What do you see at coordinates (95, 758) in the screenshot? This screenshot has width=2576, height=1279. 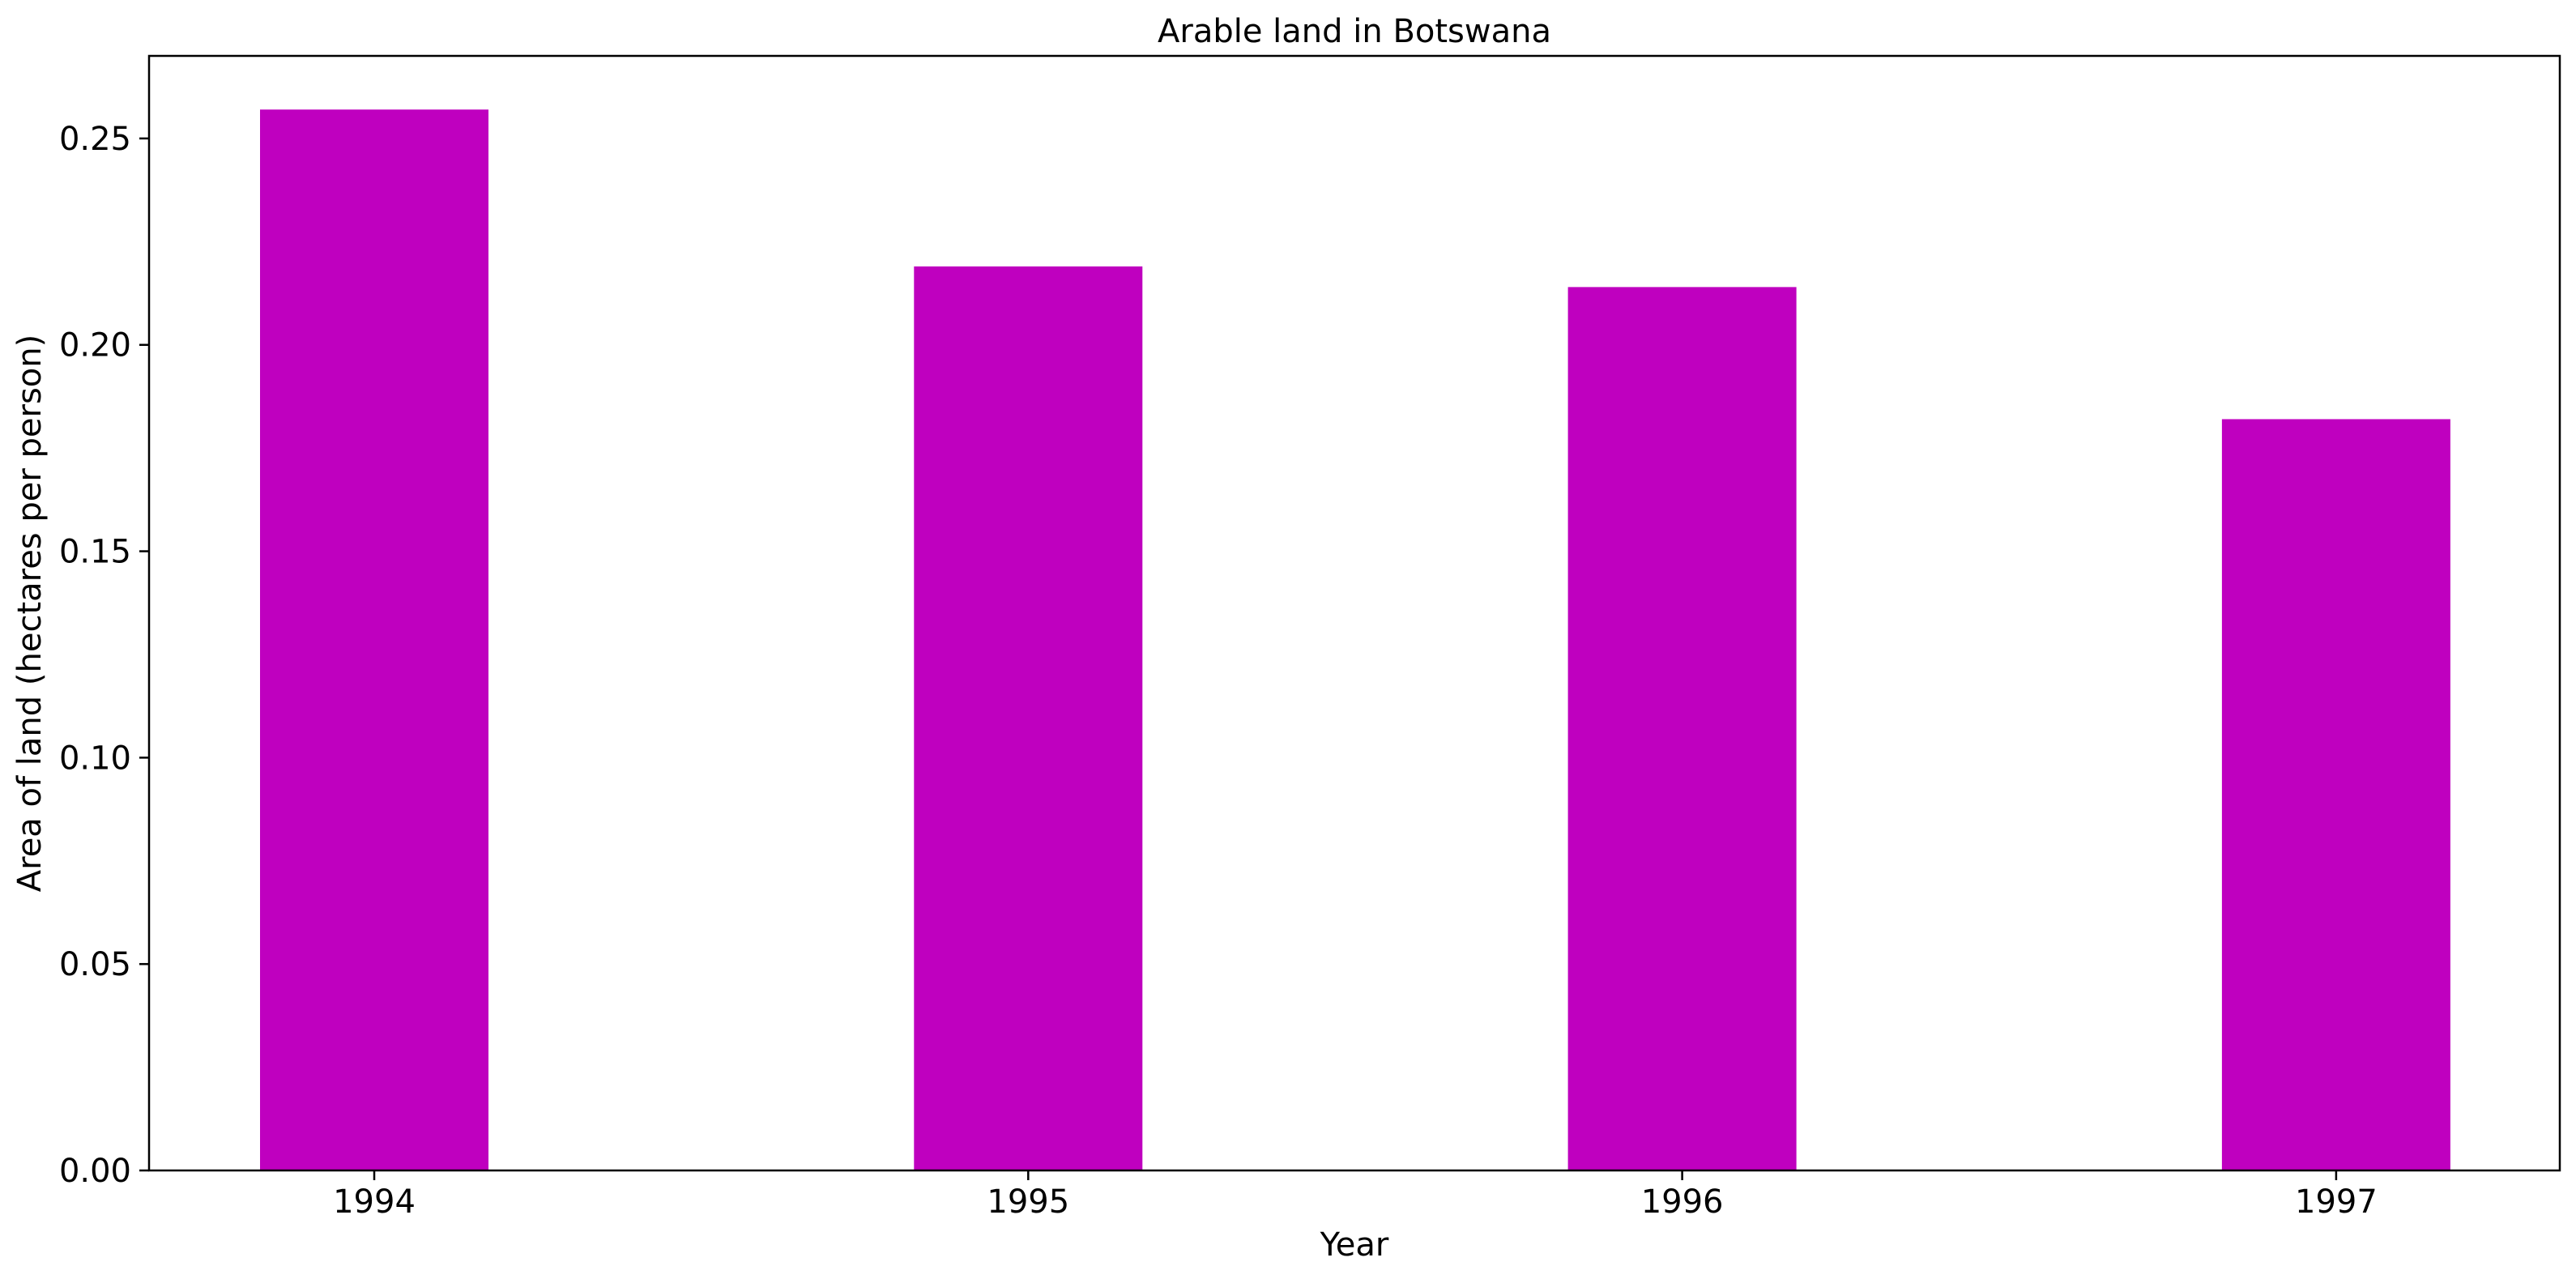 I see `y-tick-label: 0.10` at bounding box center [95, 758].